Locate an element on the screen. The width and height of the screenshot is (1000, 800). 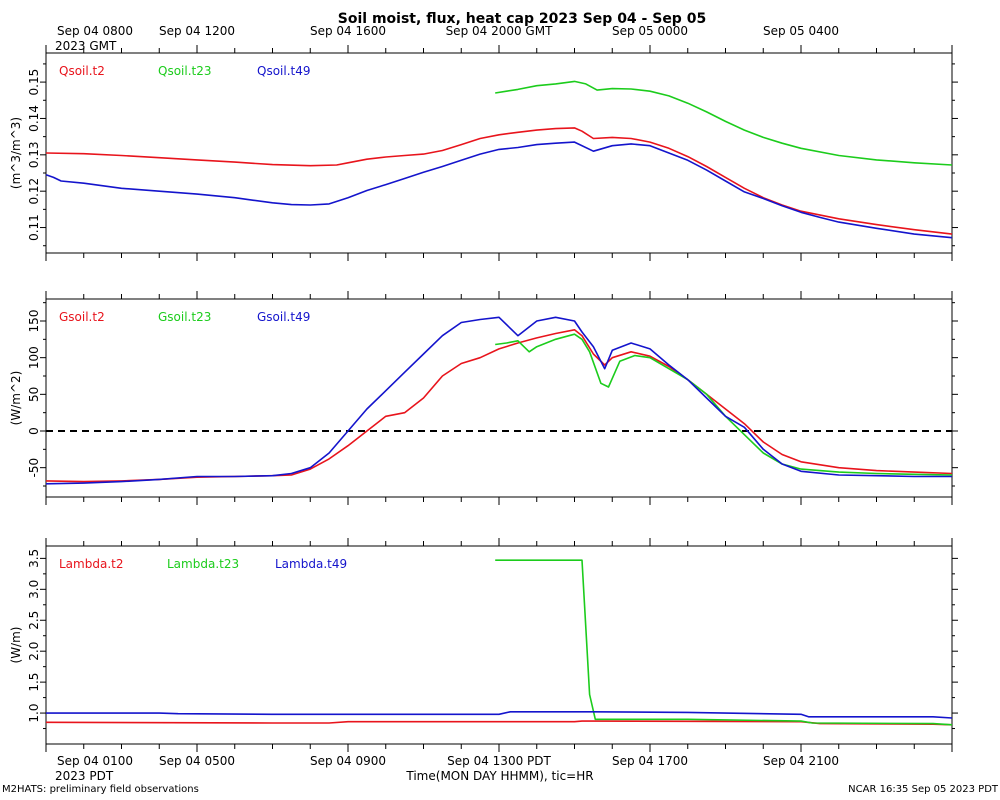
y-tick-label: 100 is located at coordinates (34, 357).